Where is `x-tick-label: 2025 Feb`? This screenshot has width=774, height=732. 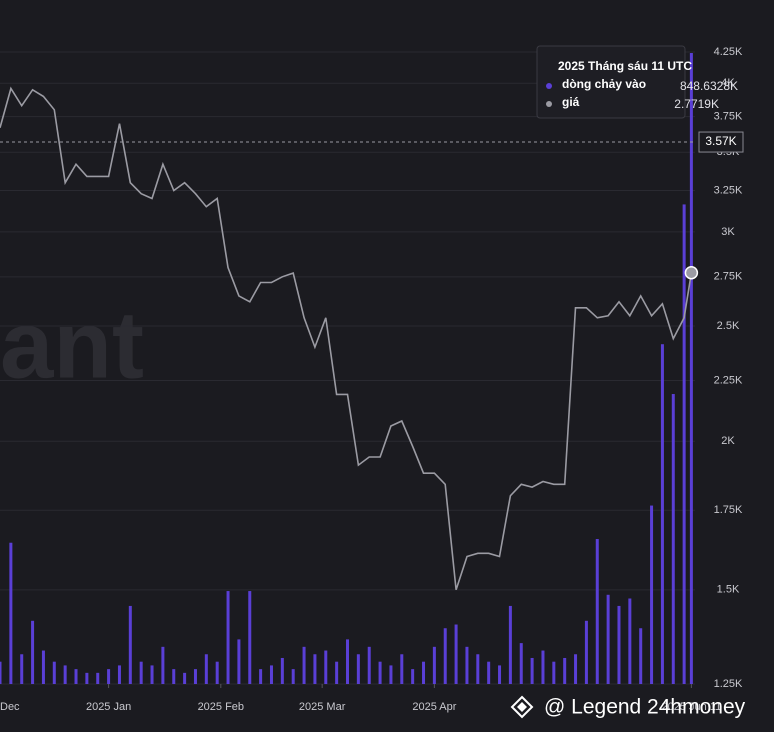 x-tick-label: 2025 Feb is located at coordinates (221, 707).